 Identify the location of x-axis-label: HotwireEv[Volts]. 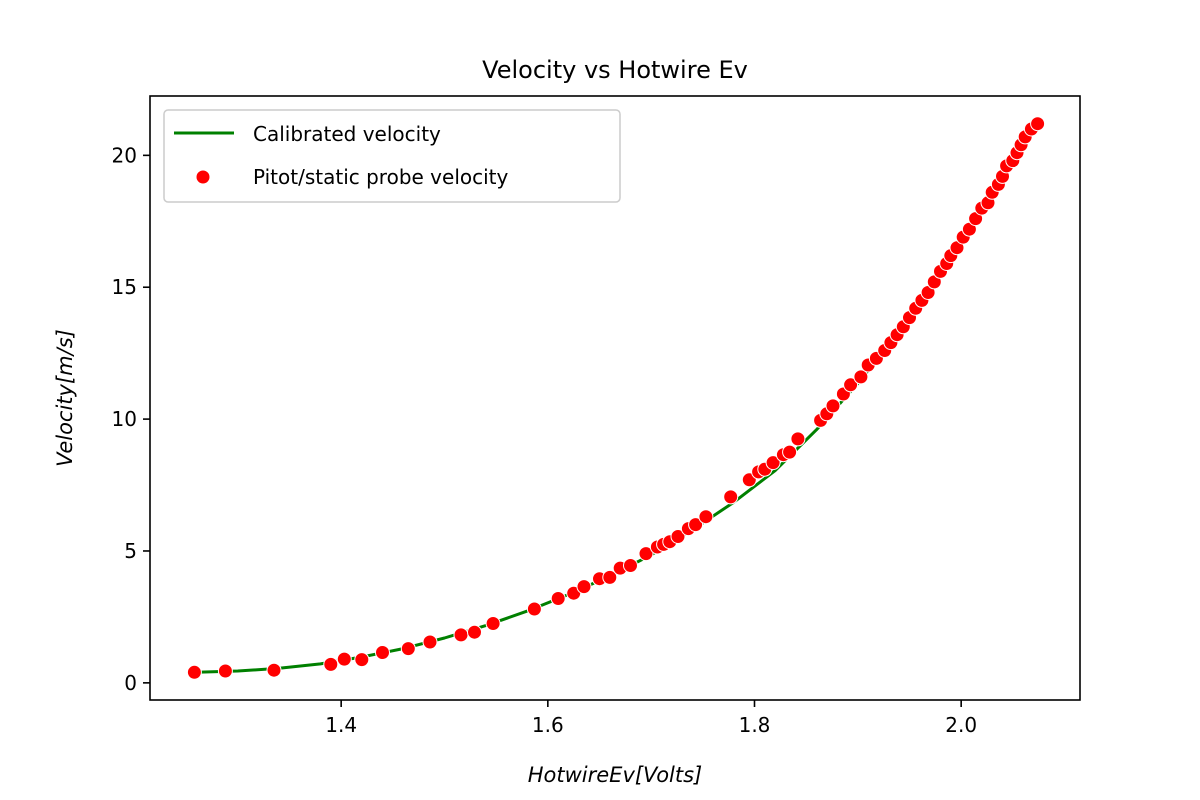
(615, 775).